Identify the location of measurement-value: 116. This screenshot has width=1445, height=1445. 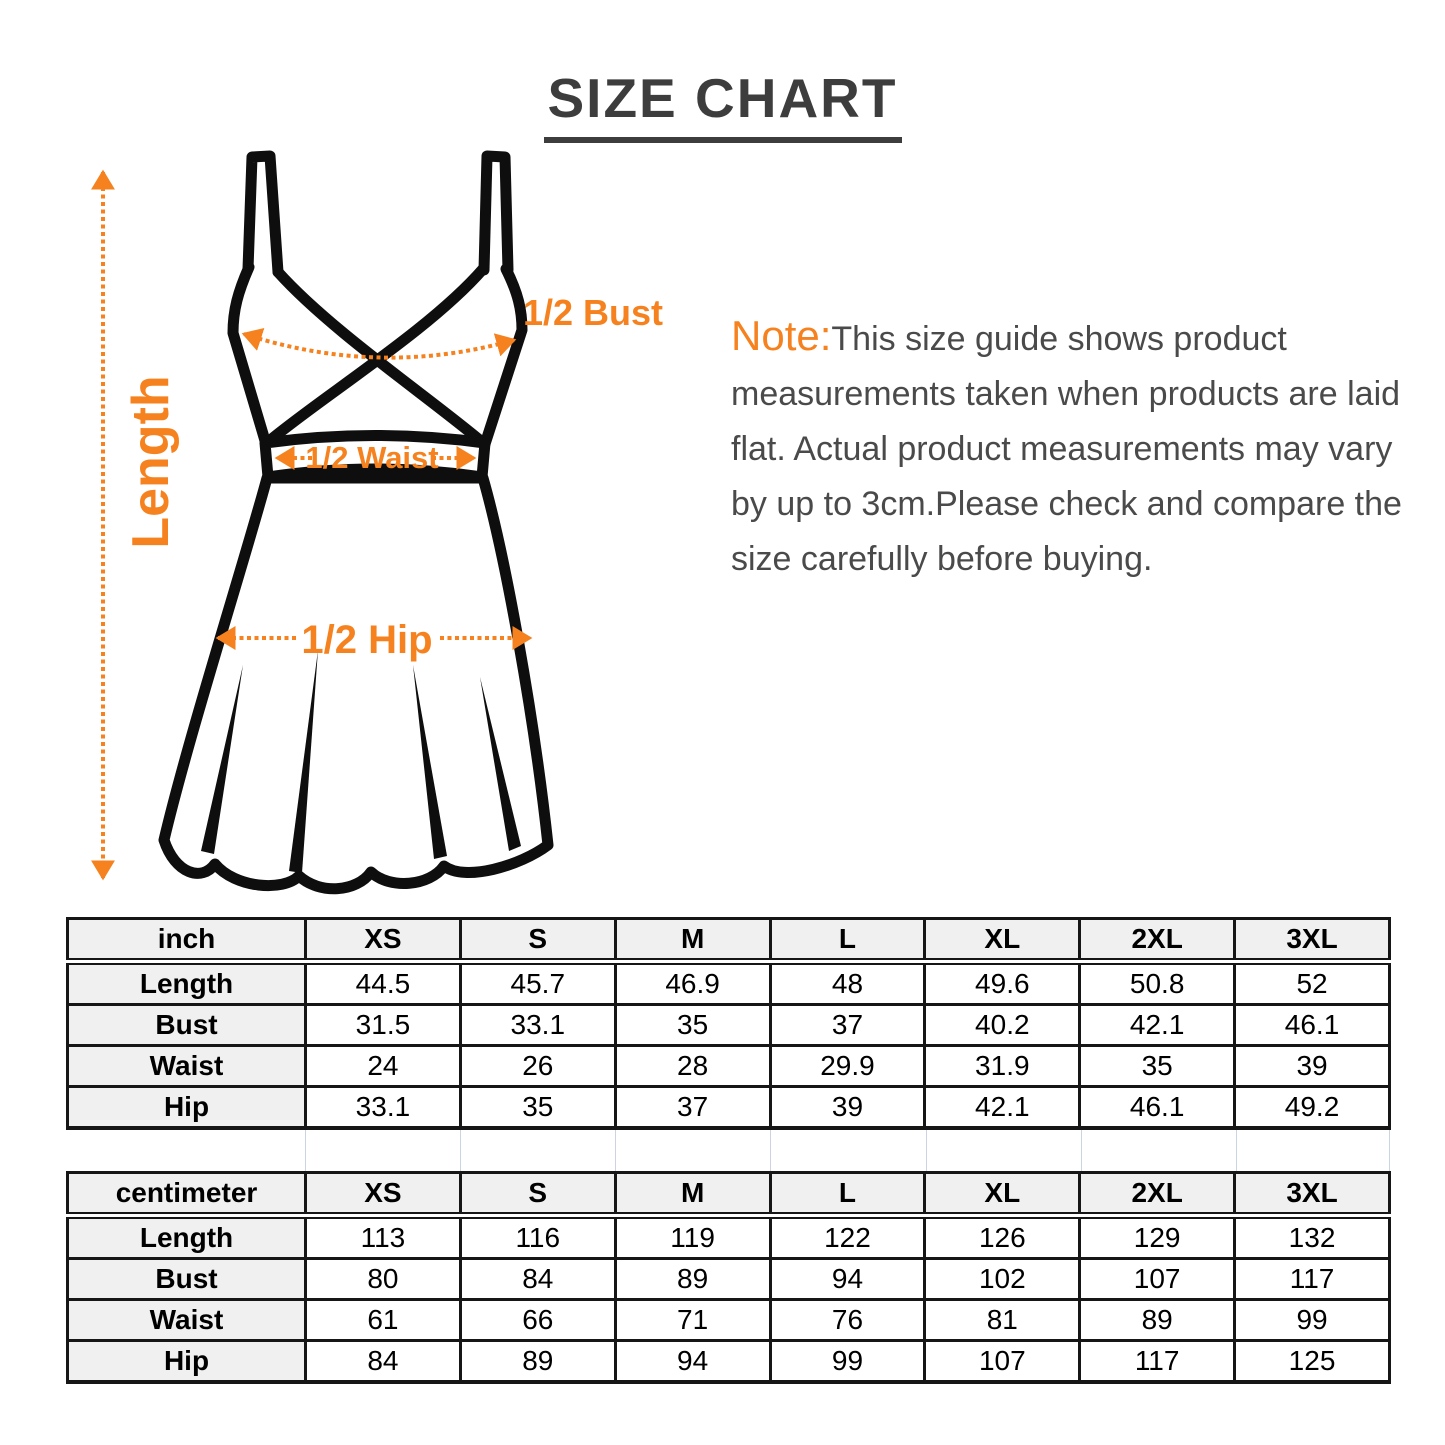
(537, 1237).